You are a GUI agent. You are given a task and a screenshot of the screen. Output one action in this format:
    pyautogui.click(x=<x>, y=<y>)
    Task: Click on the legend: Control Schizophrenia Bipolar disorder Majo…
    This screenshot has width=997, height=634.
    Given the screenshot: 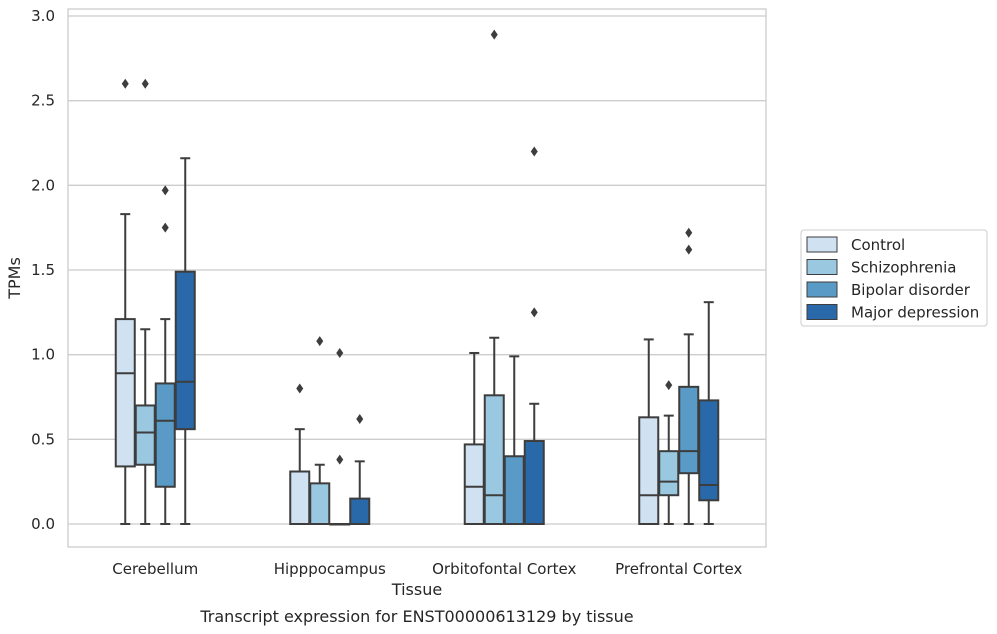 What is the action you would take?
    pyautogui.click(x=894, y=278)
    